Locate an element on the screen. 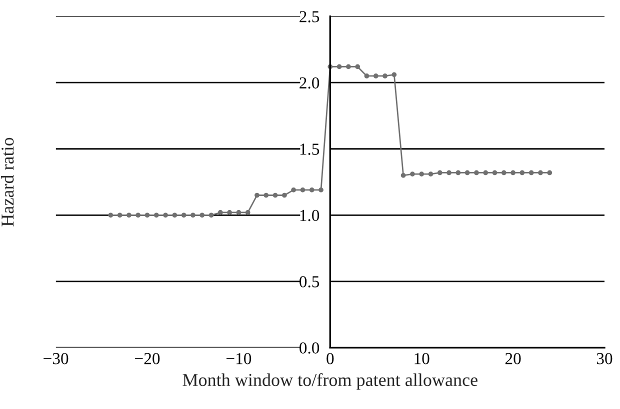 This screenshot has width=620, height=409. x-tick-label: 0 is located at coordinates (330, 358).